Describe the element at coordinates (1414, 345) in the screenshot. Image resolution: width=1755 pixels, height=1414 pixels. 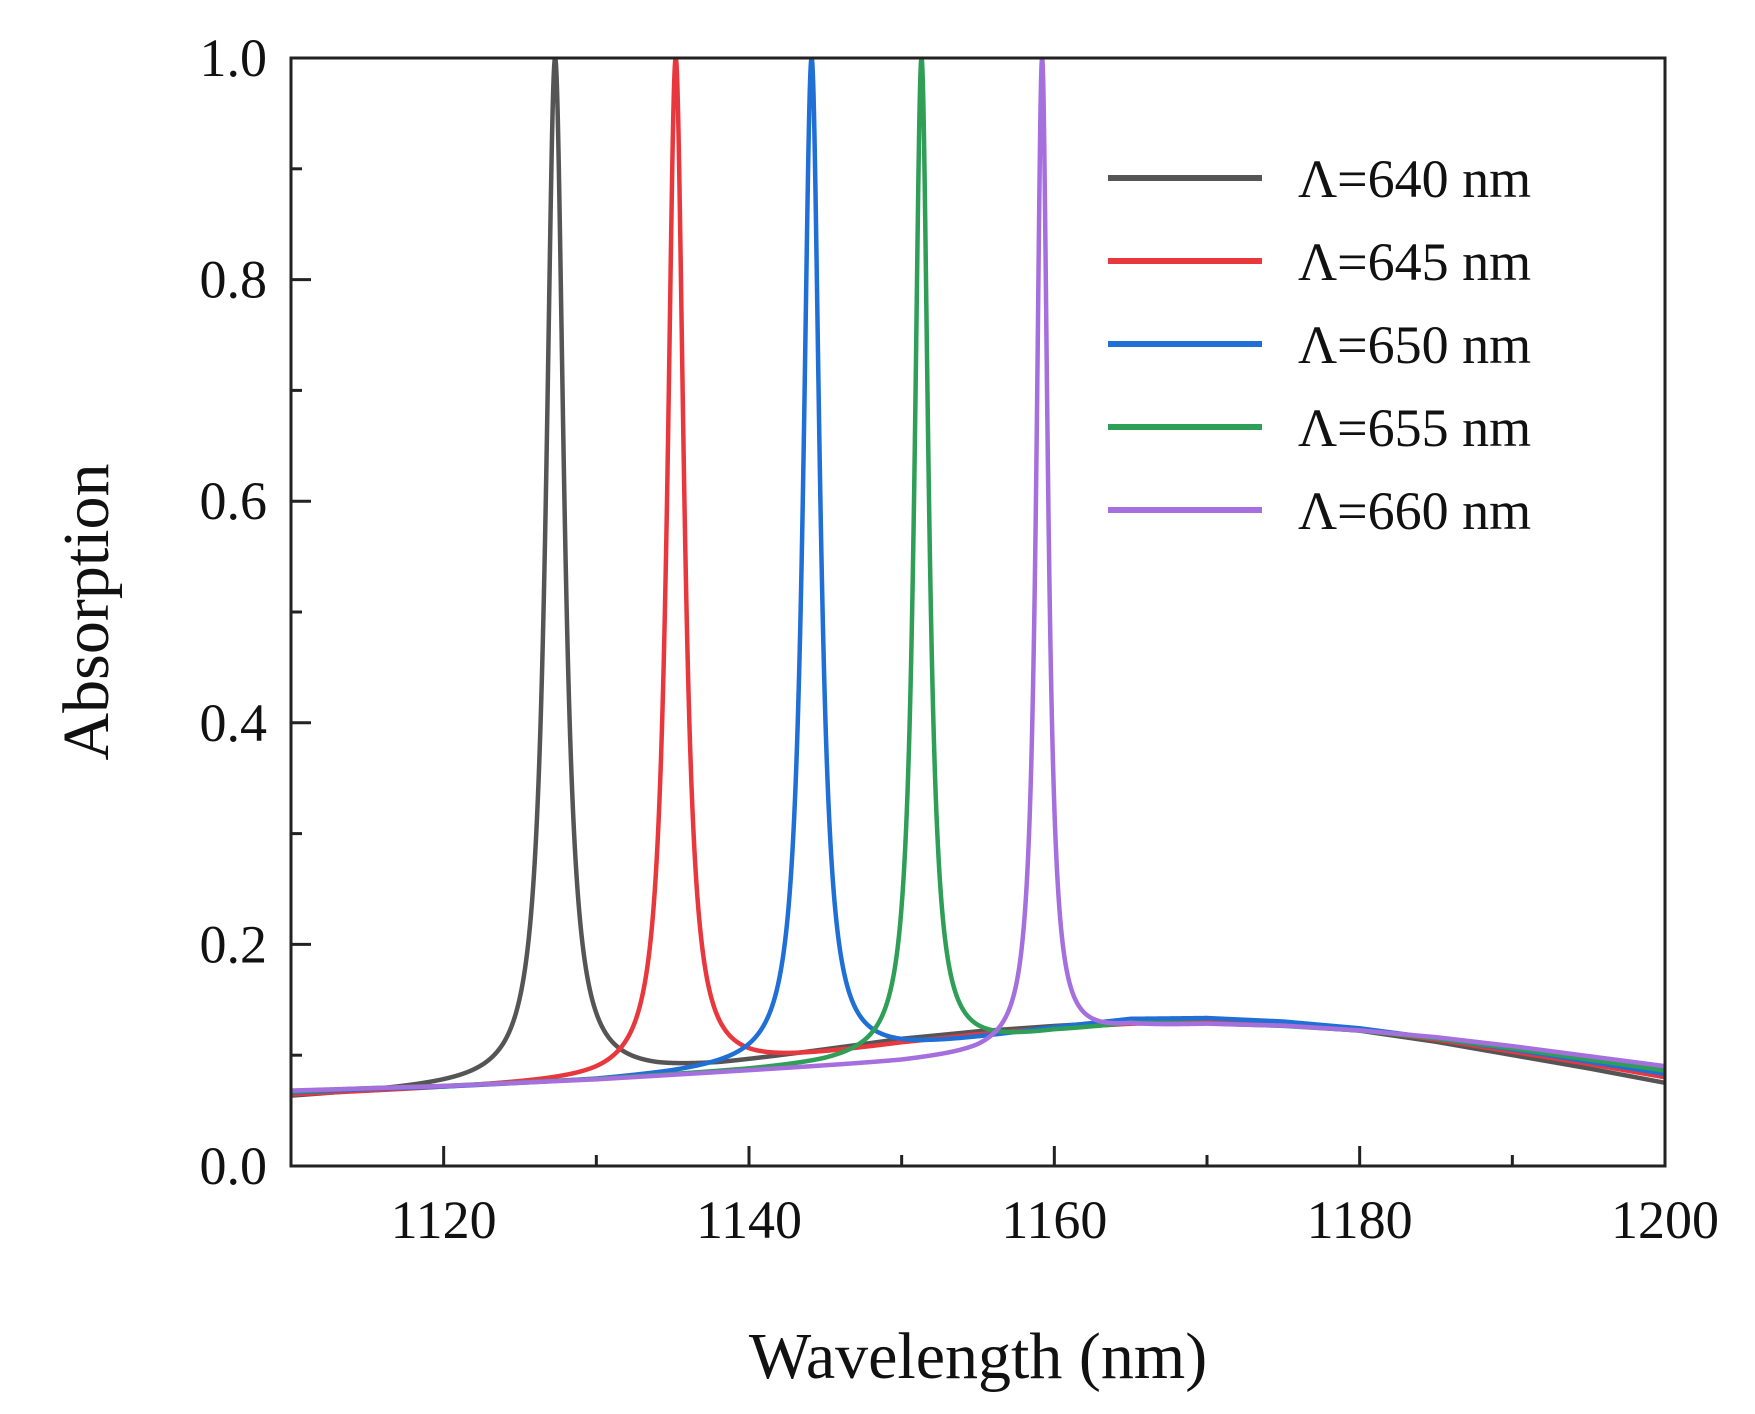
I see `legend-label-3: Λ=650 nm` at that location.